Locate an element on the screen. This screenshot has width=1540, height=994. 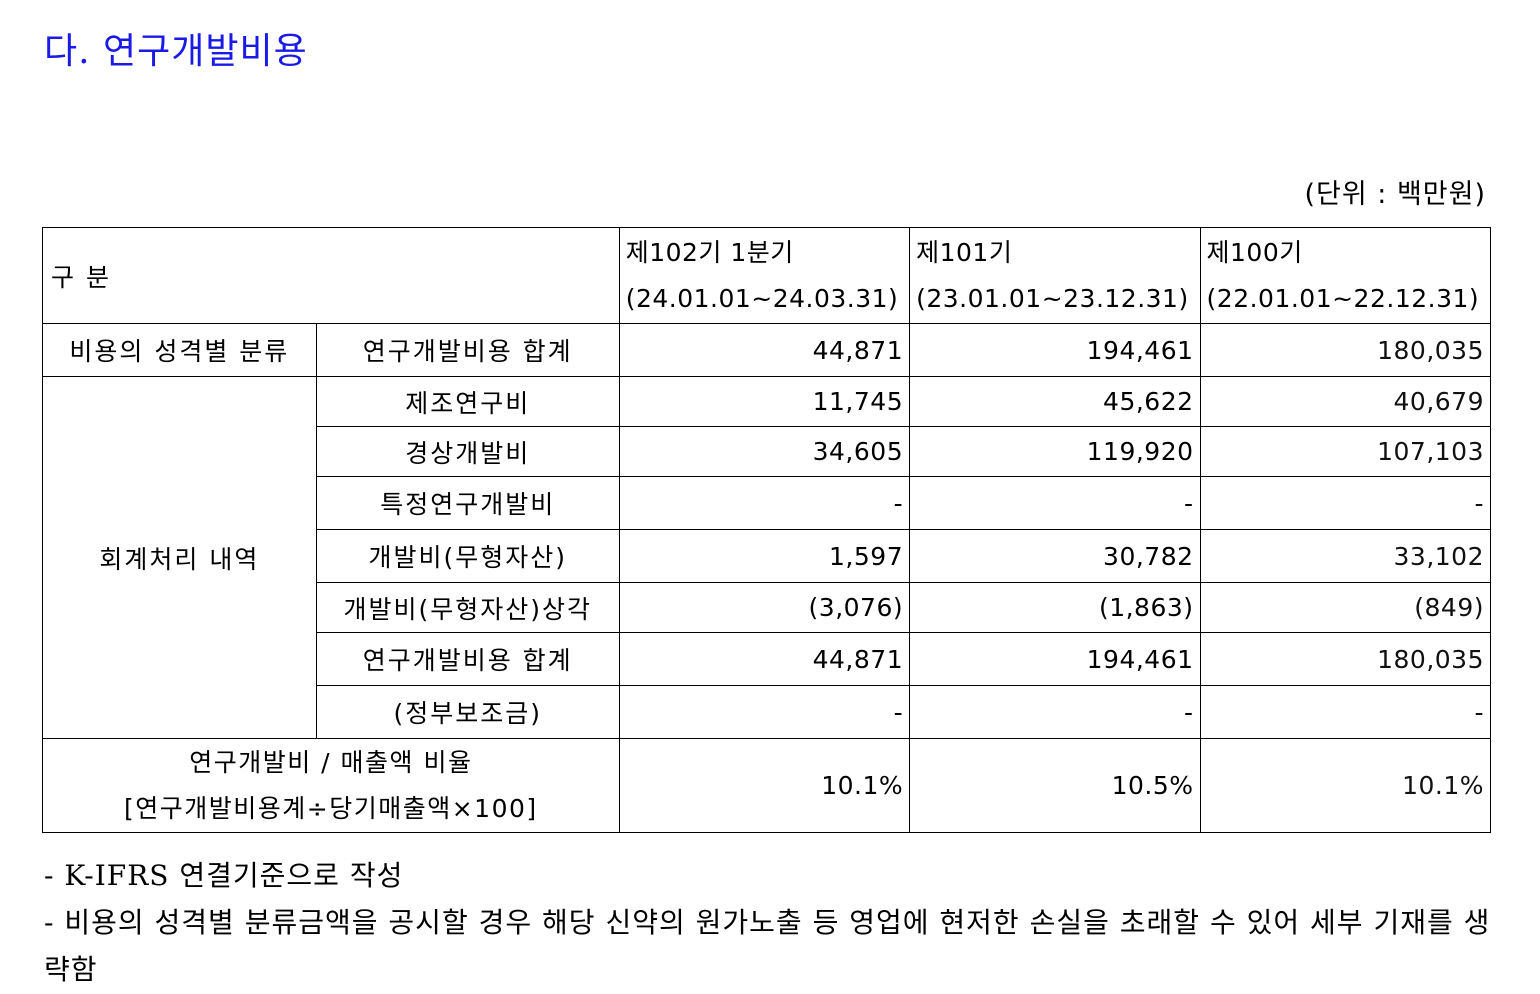
cell-value: 11,745 is located at coordinates (764, 401).